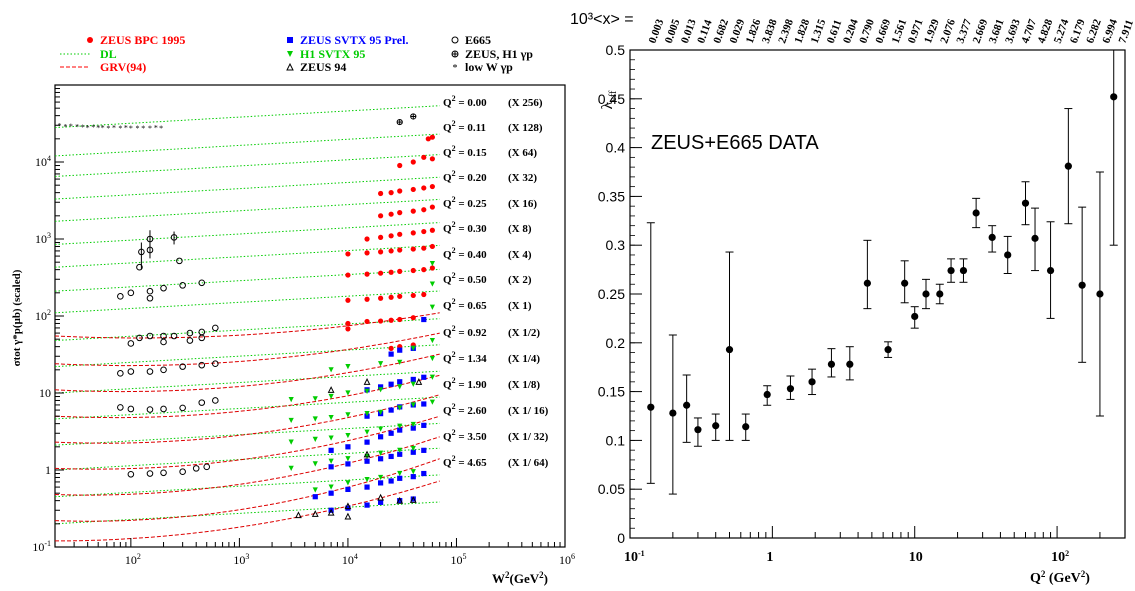 Image resolution: width=1135 pixels, height=591 pixels. Describe the element at coordinates (465, 253) in the screenshot. I see `q2-label: Q2 = 0.40` at that location.